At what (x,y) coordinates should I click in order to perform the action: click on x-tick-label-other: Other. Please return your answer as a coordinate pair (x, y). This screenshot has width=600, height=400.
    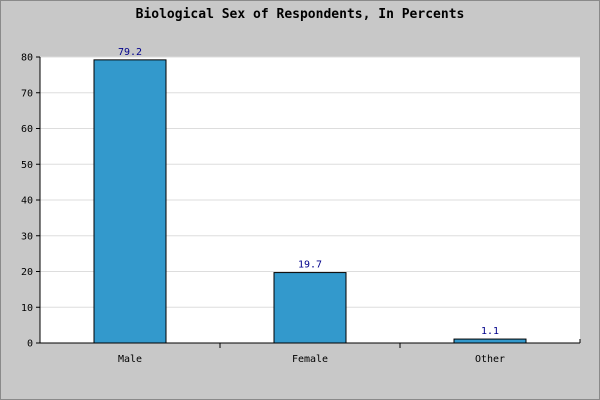
    Looking at the image, I should click on (490, 359).